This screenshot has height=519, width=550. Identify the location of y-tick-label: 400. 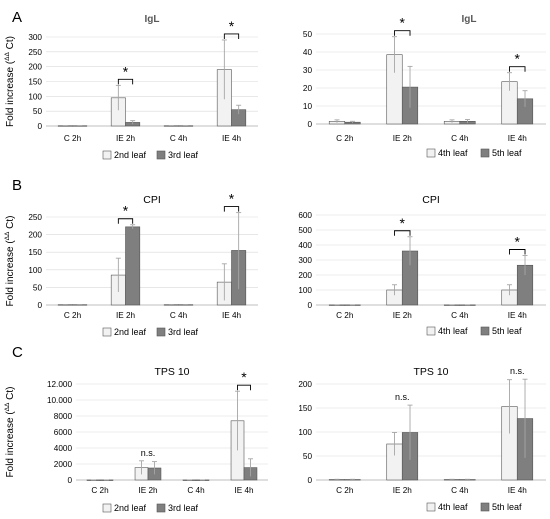
(305, 245).